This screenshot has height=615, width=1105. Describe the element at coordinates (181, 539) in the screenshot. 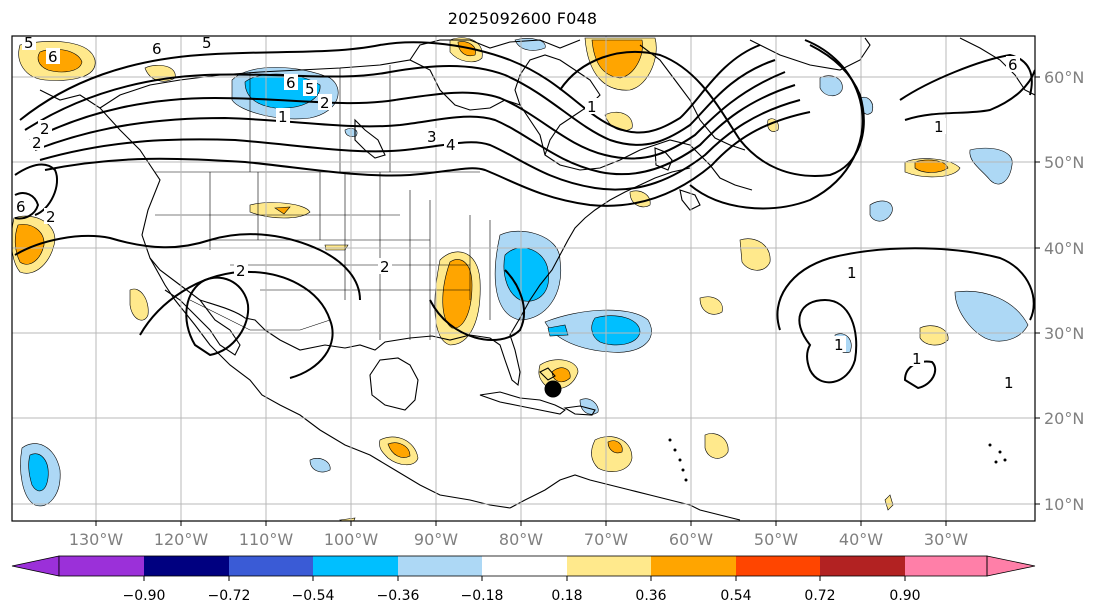

I see `lon-label: 120°W` at that location.